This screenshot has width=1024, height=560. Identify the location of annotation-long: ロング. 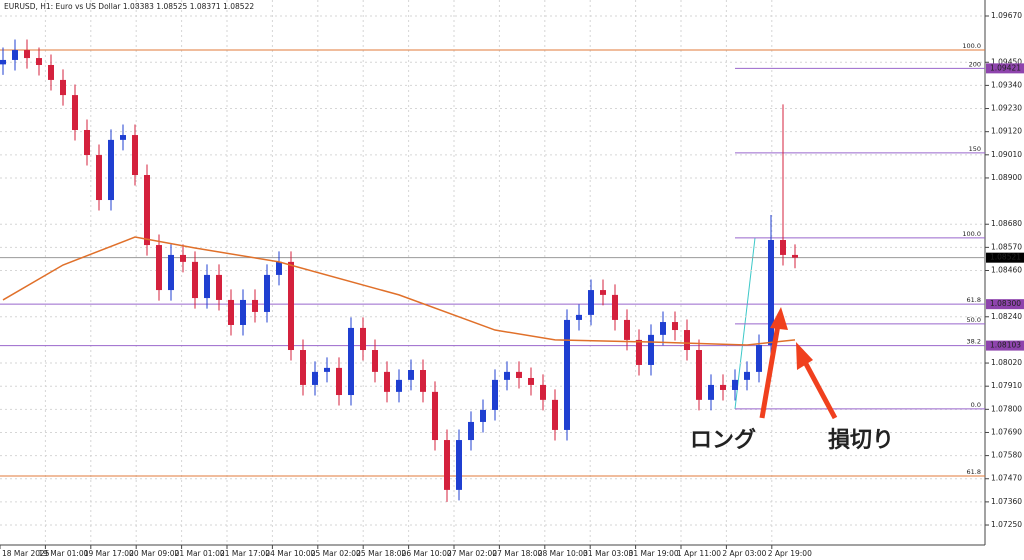
(723, 440).